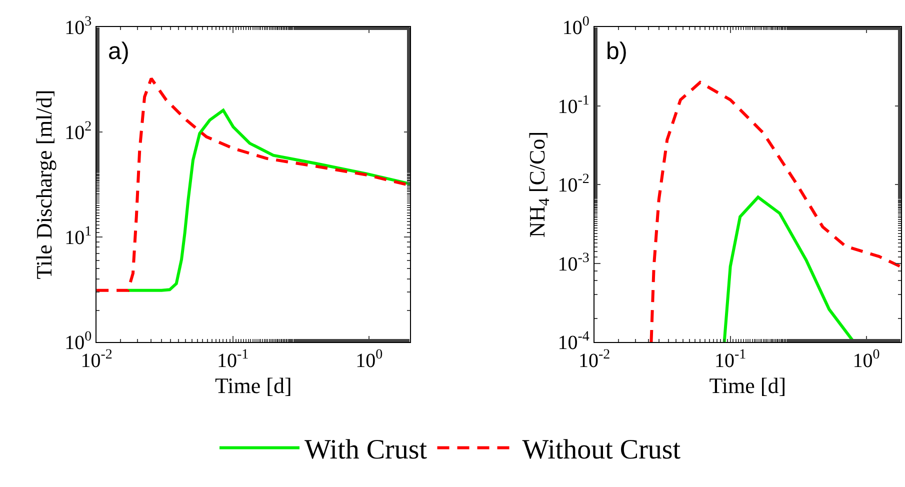  What do you see at coordinates (574, 105) in the screenshot?
I see `y-tick-label: 10$^{-1}$` at bounding box center [574, 105].